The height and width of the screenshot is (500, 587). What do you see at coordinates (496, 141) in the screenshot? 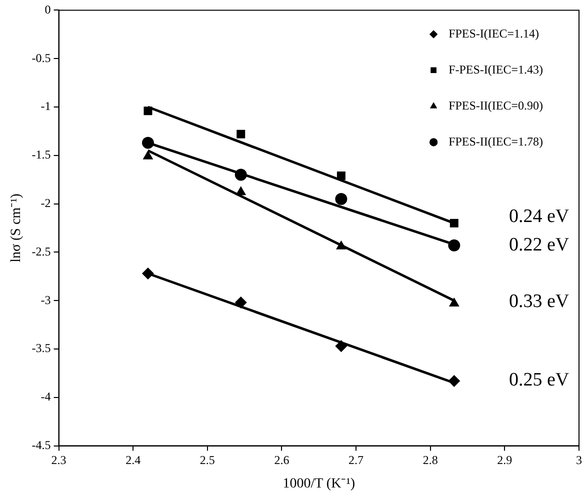
I see `legend-label: FPES-II(IEC=1.78)` at bounding box center [496, 141].